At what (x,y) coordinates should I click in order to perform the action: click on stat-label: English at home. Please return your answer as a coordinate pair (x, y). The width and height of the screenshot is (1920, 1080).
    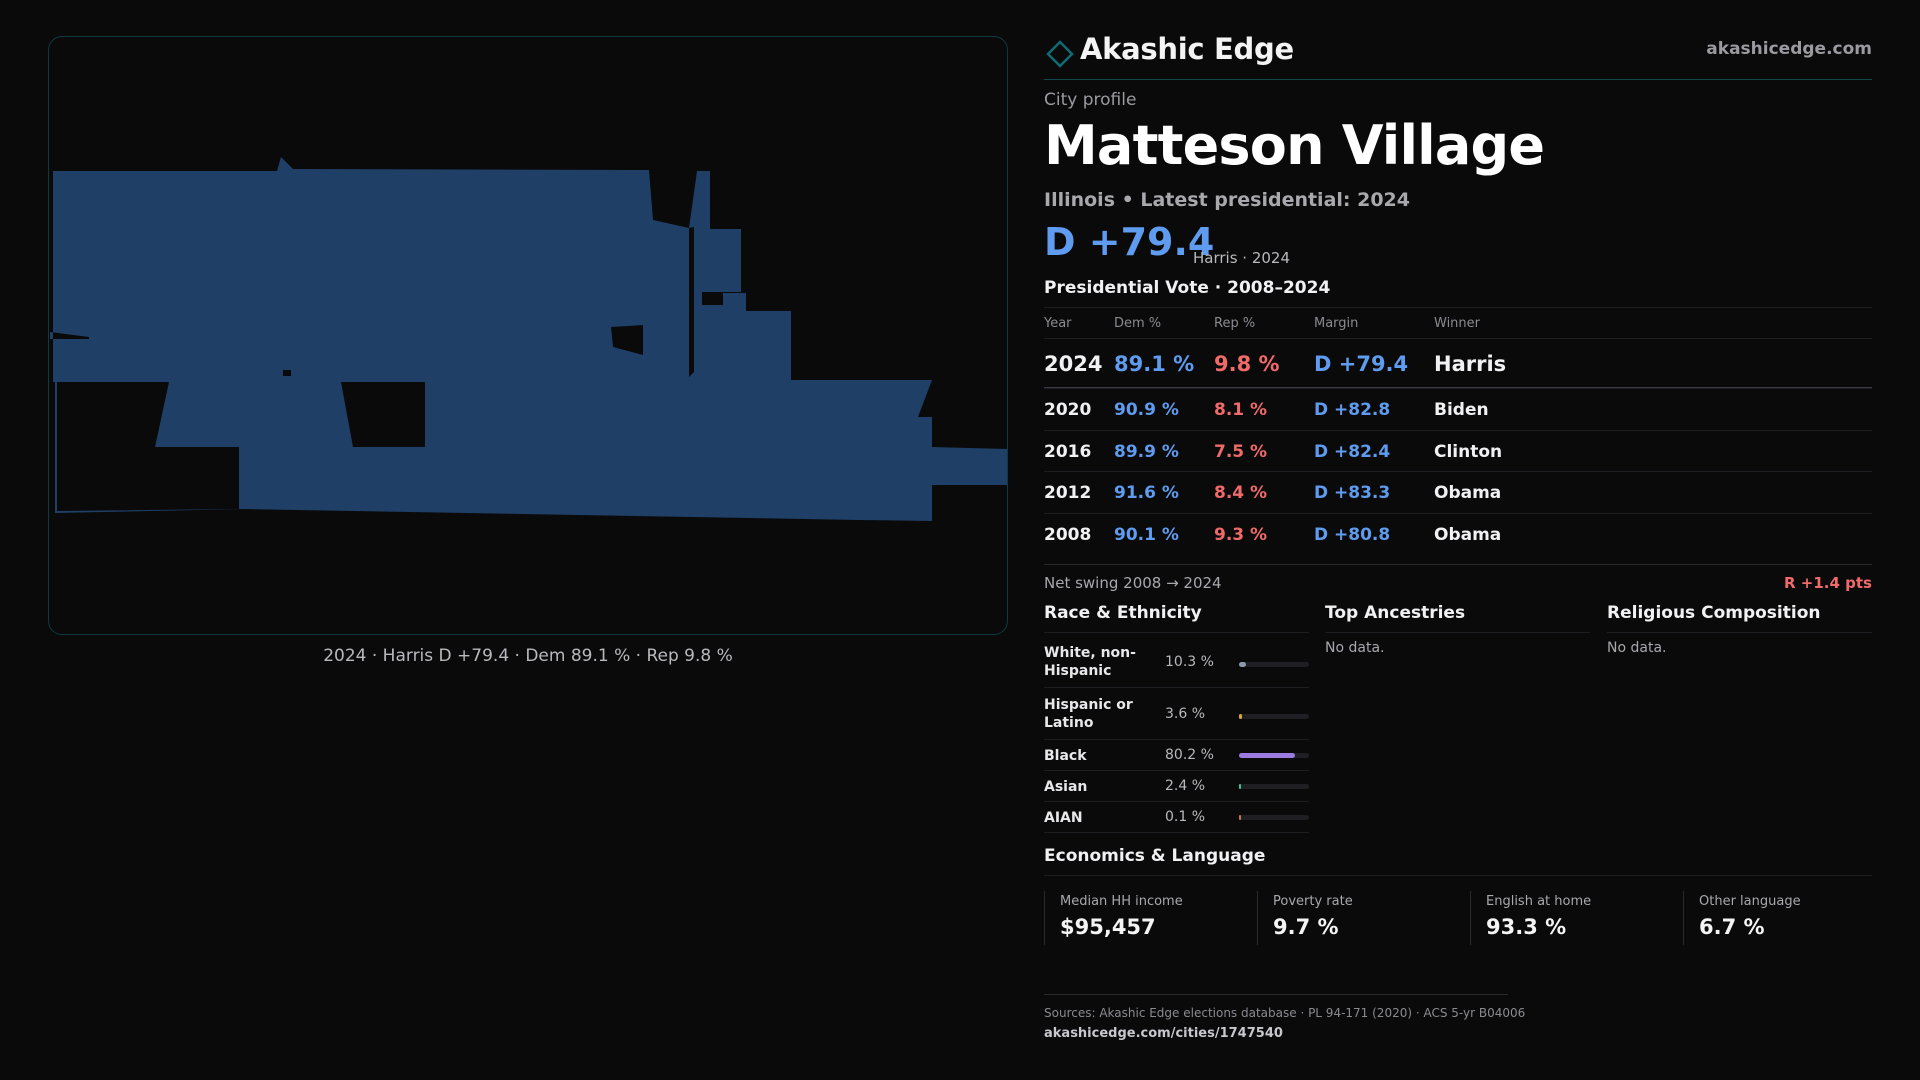
    Looking at the image, I should click on (1539, 901).